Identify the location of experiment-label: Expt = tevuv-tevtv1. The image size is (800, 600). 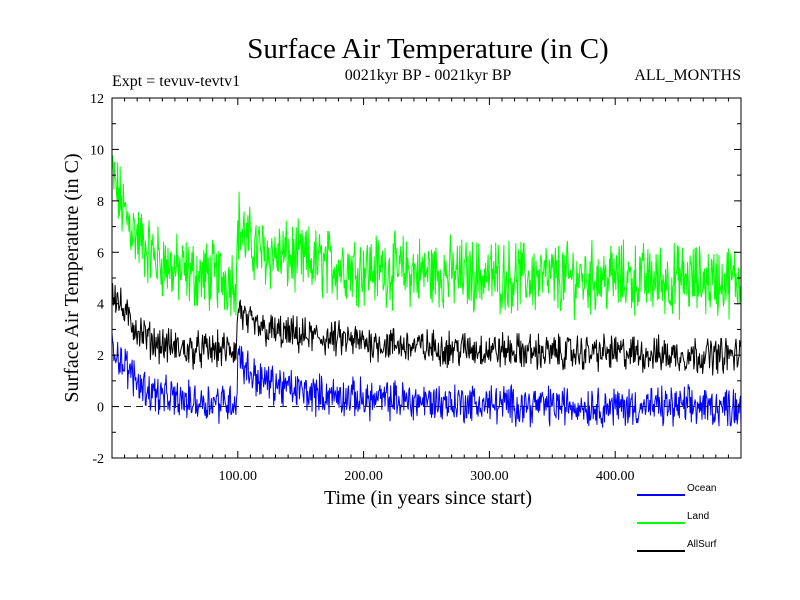
(176, 81).